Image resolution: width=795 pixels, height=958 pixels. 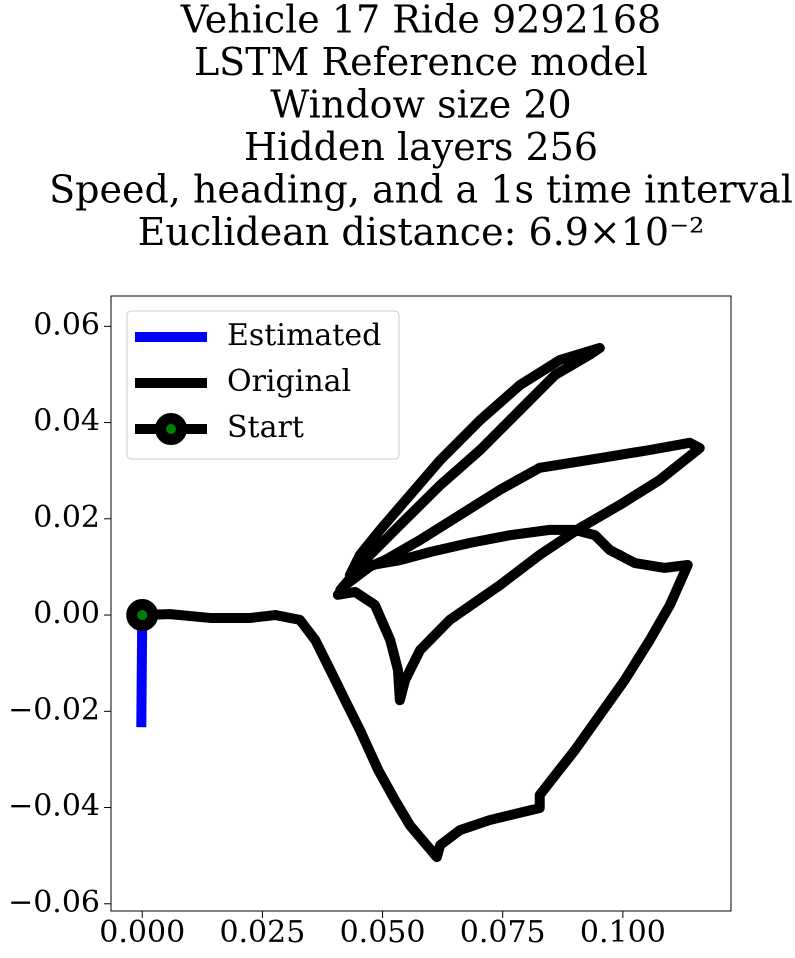 I want to click on y-tick-label: 0.04, so click(x=66, y=421).